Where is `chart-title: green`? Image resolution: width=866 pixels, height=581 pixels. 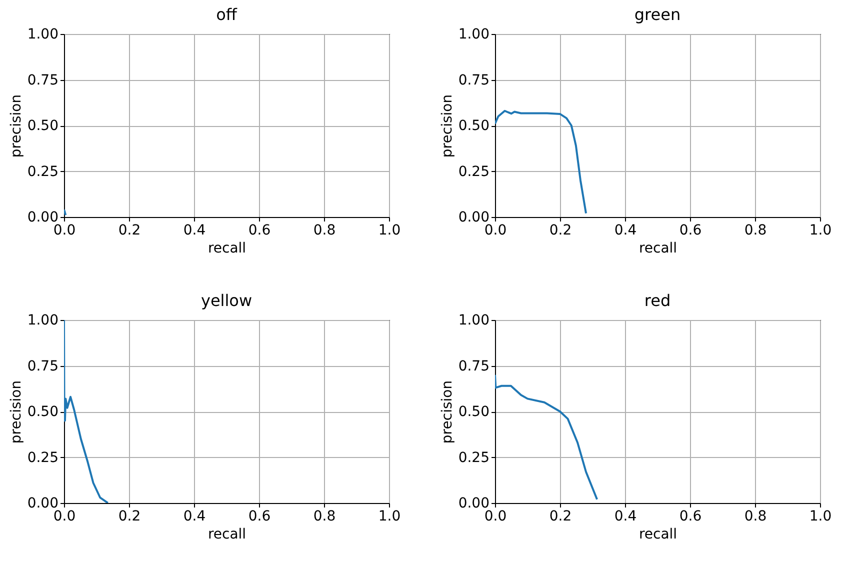
chart-title: green is located at coordinates (657, 14).